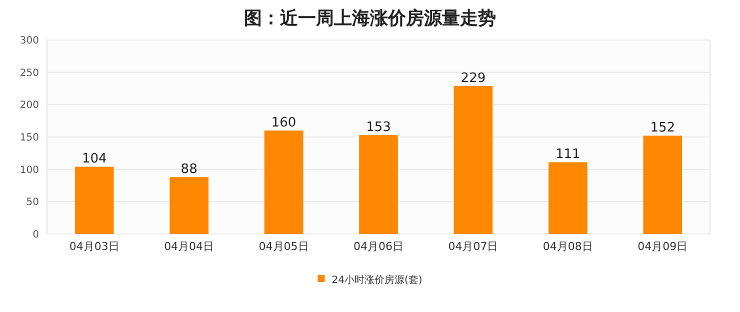 Image resolution: width=740 pixels, height=312 pixels. I want to click on data-label: 160, so click(283, 123).